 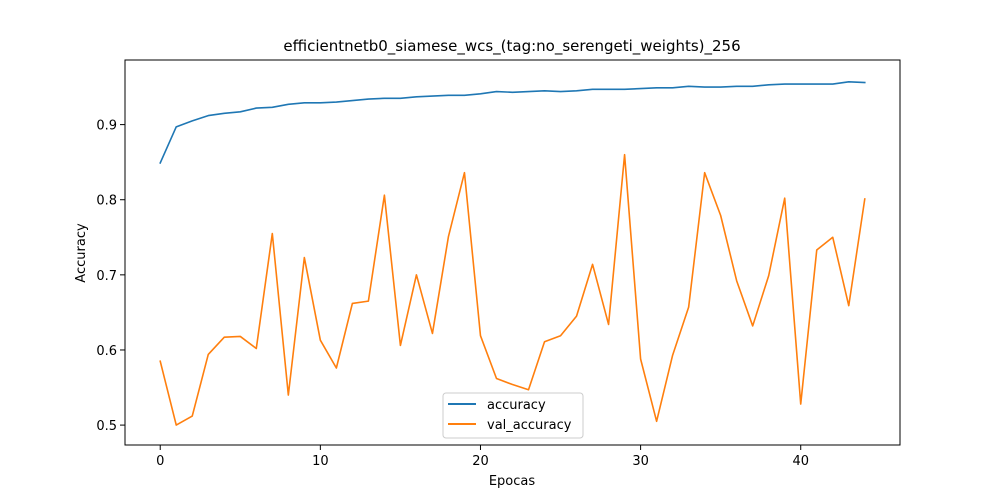 I want to click on legend: accuracy val_accuracy, so click(x=513, y=415).